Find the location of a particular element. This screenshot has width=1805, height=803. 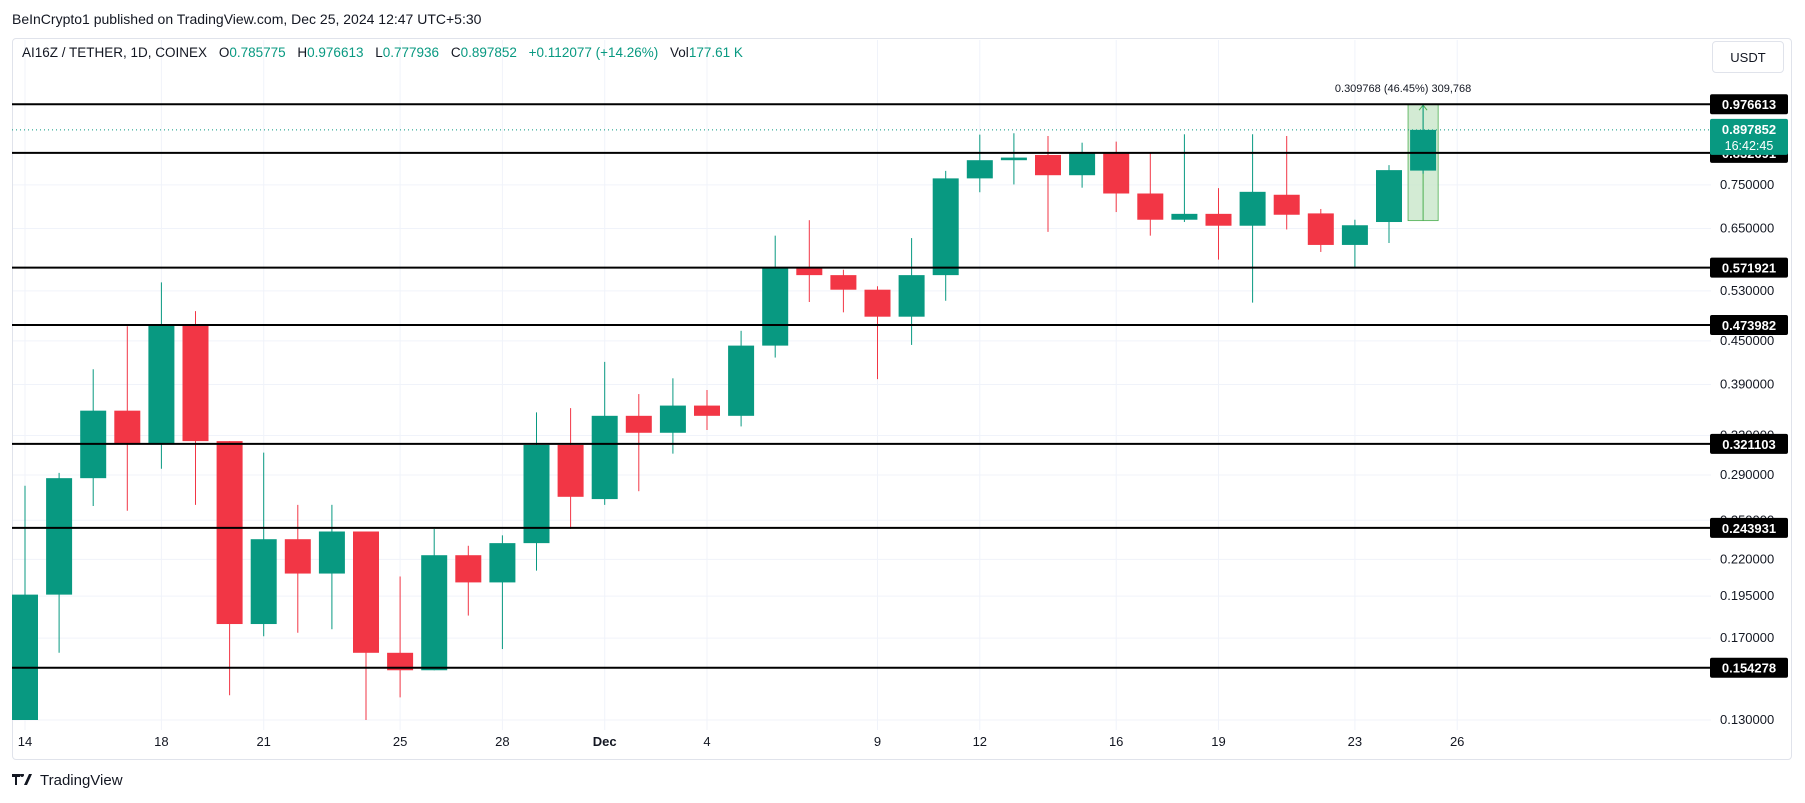

x-tick-label: 16 is located at coordinates (1116, 741).